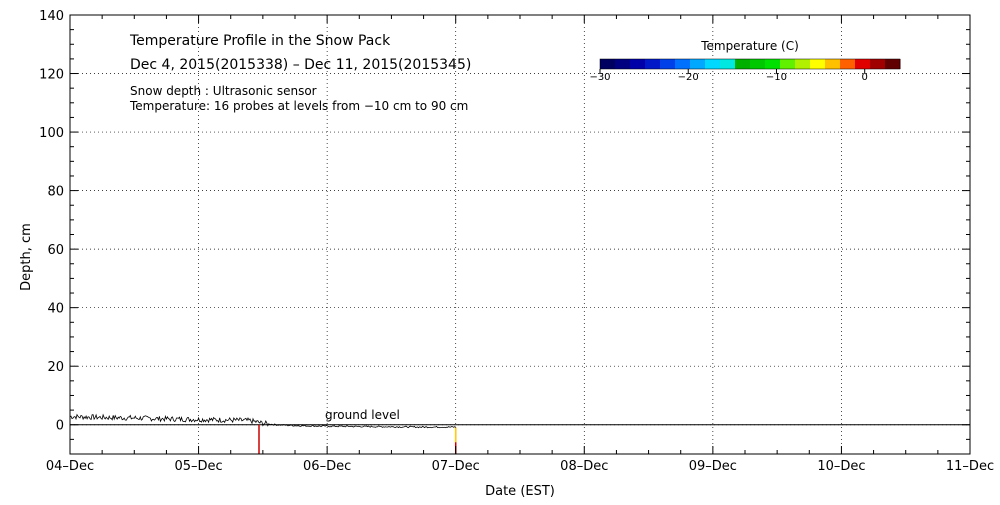 Image resolution: width=1000 pixels, height=505 pixels. What do you see at coordinates (970, 466) in the screenshot?
I see `x-tick-label: 11–Dec` at bounding box center [970, 466].